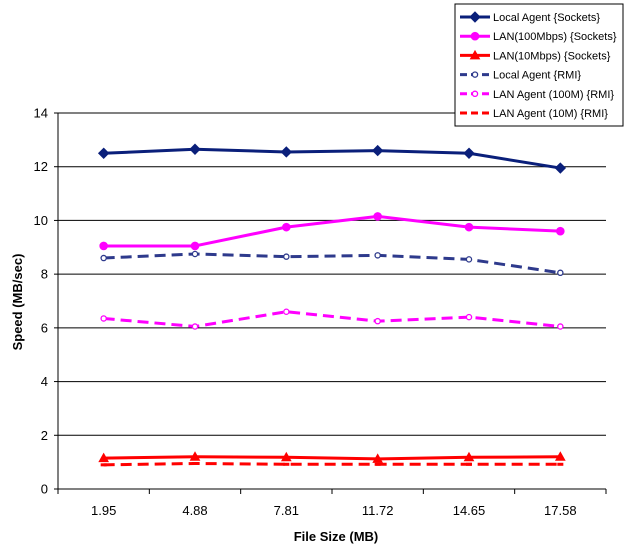  What do you see at coordinates (17, 302) in the screenshot?
I see `y-axis-label: Speed (MB/sec)` at bounding box center [17, 302].